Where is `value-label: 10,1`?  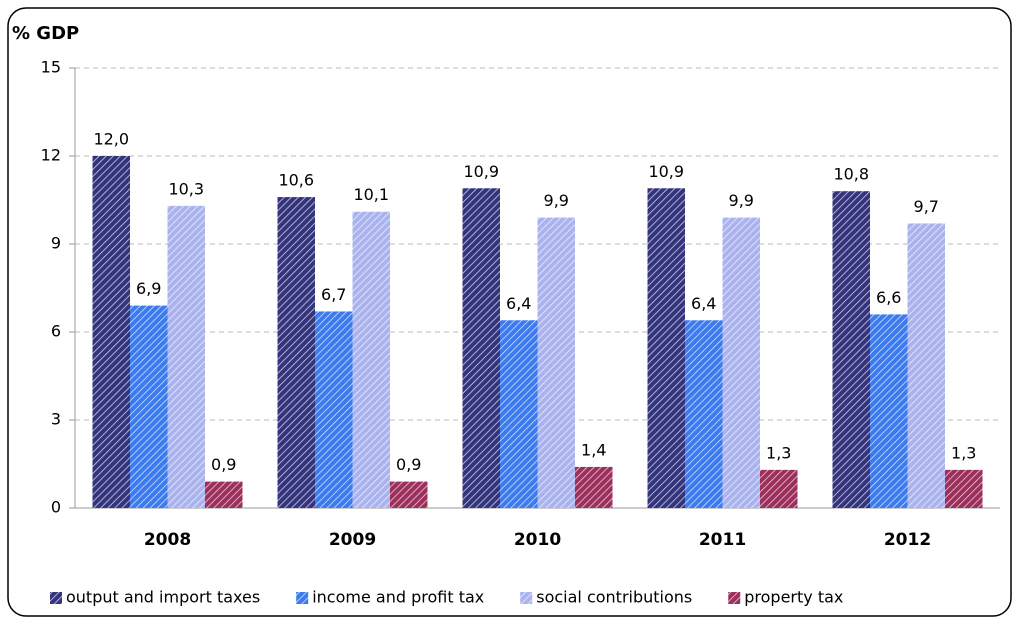 value-label: 10,1 is located at coordinates (371, 194).